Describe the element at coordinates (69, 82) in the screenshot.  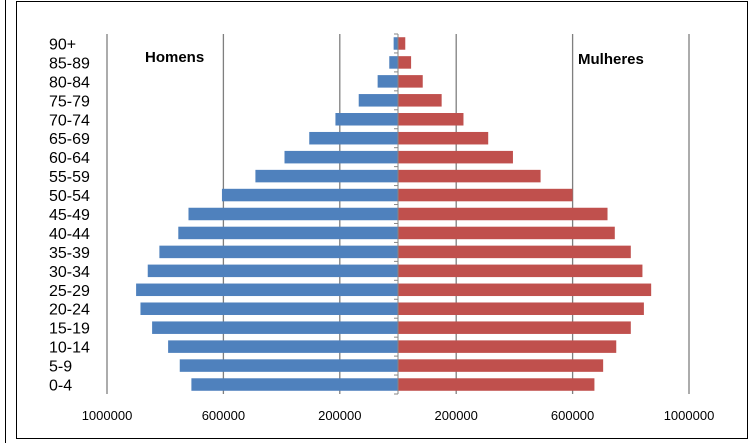
I see `y-tick-label: 80-84` at that location.